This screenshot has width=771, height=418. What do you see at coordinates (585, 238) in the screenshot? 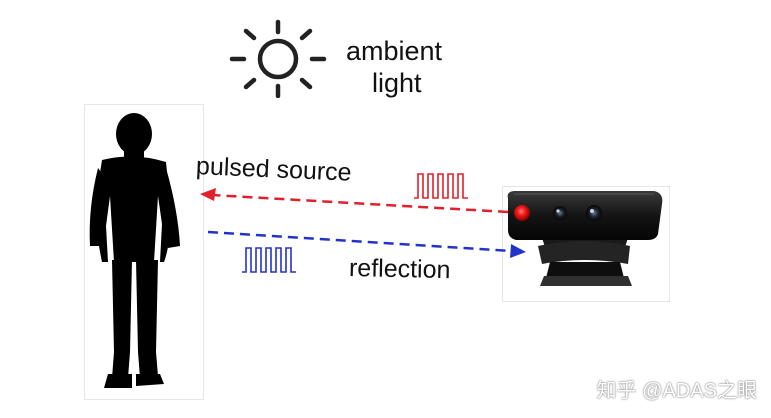
I see `depth-camera` at bounding box center [585, 238].